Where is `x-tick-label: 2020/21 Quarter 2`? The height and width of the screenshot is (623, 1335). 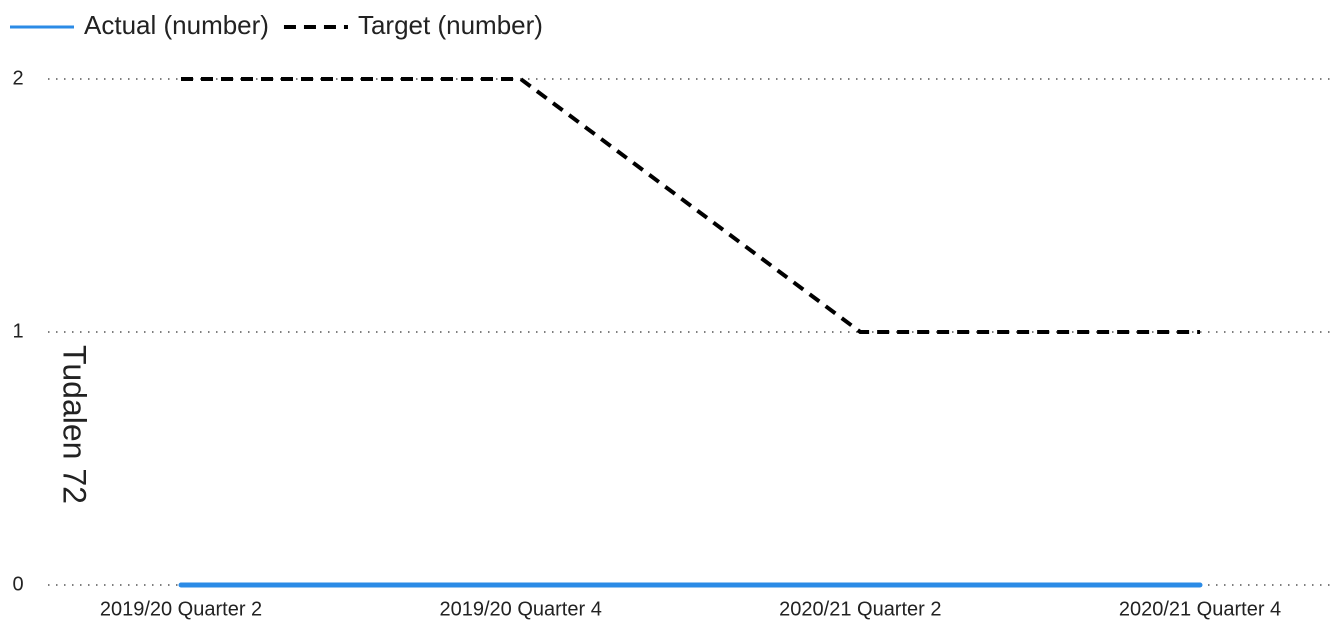
x-tick-label: 2020/21 Quarter 2 is located at coordinates (860, 609).